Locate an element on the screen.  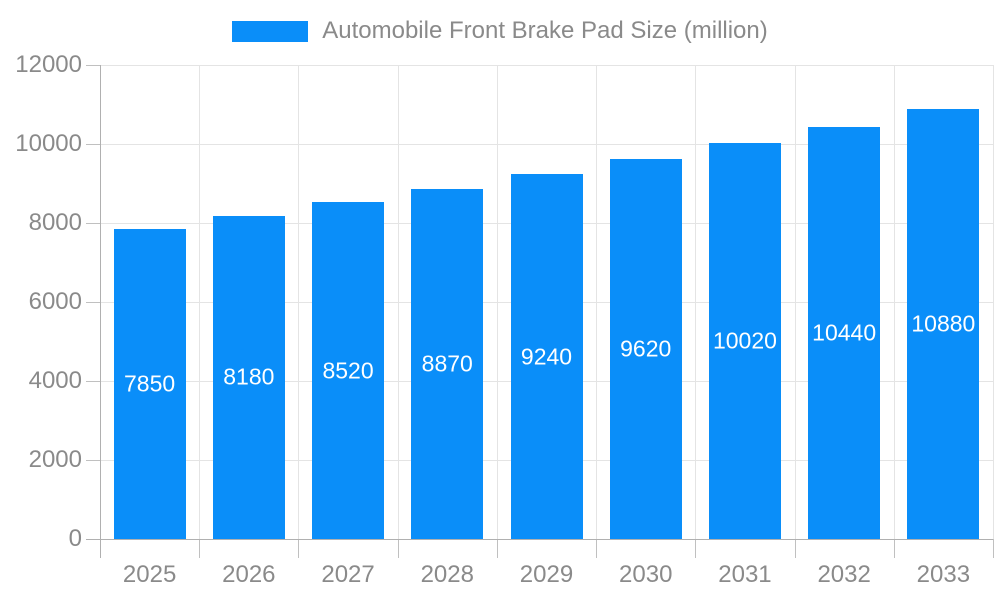
bar-value-label: 7850 is located at coordinates (150, 383).